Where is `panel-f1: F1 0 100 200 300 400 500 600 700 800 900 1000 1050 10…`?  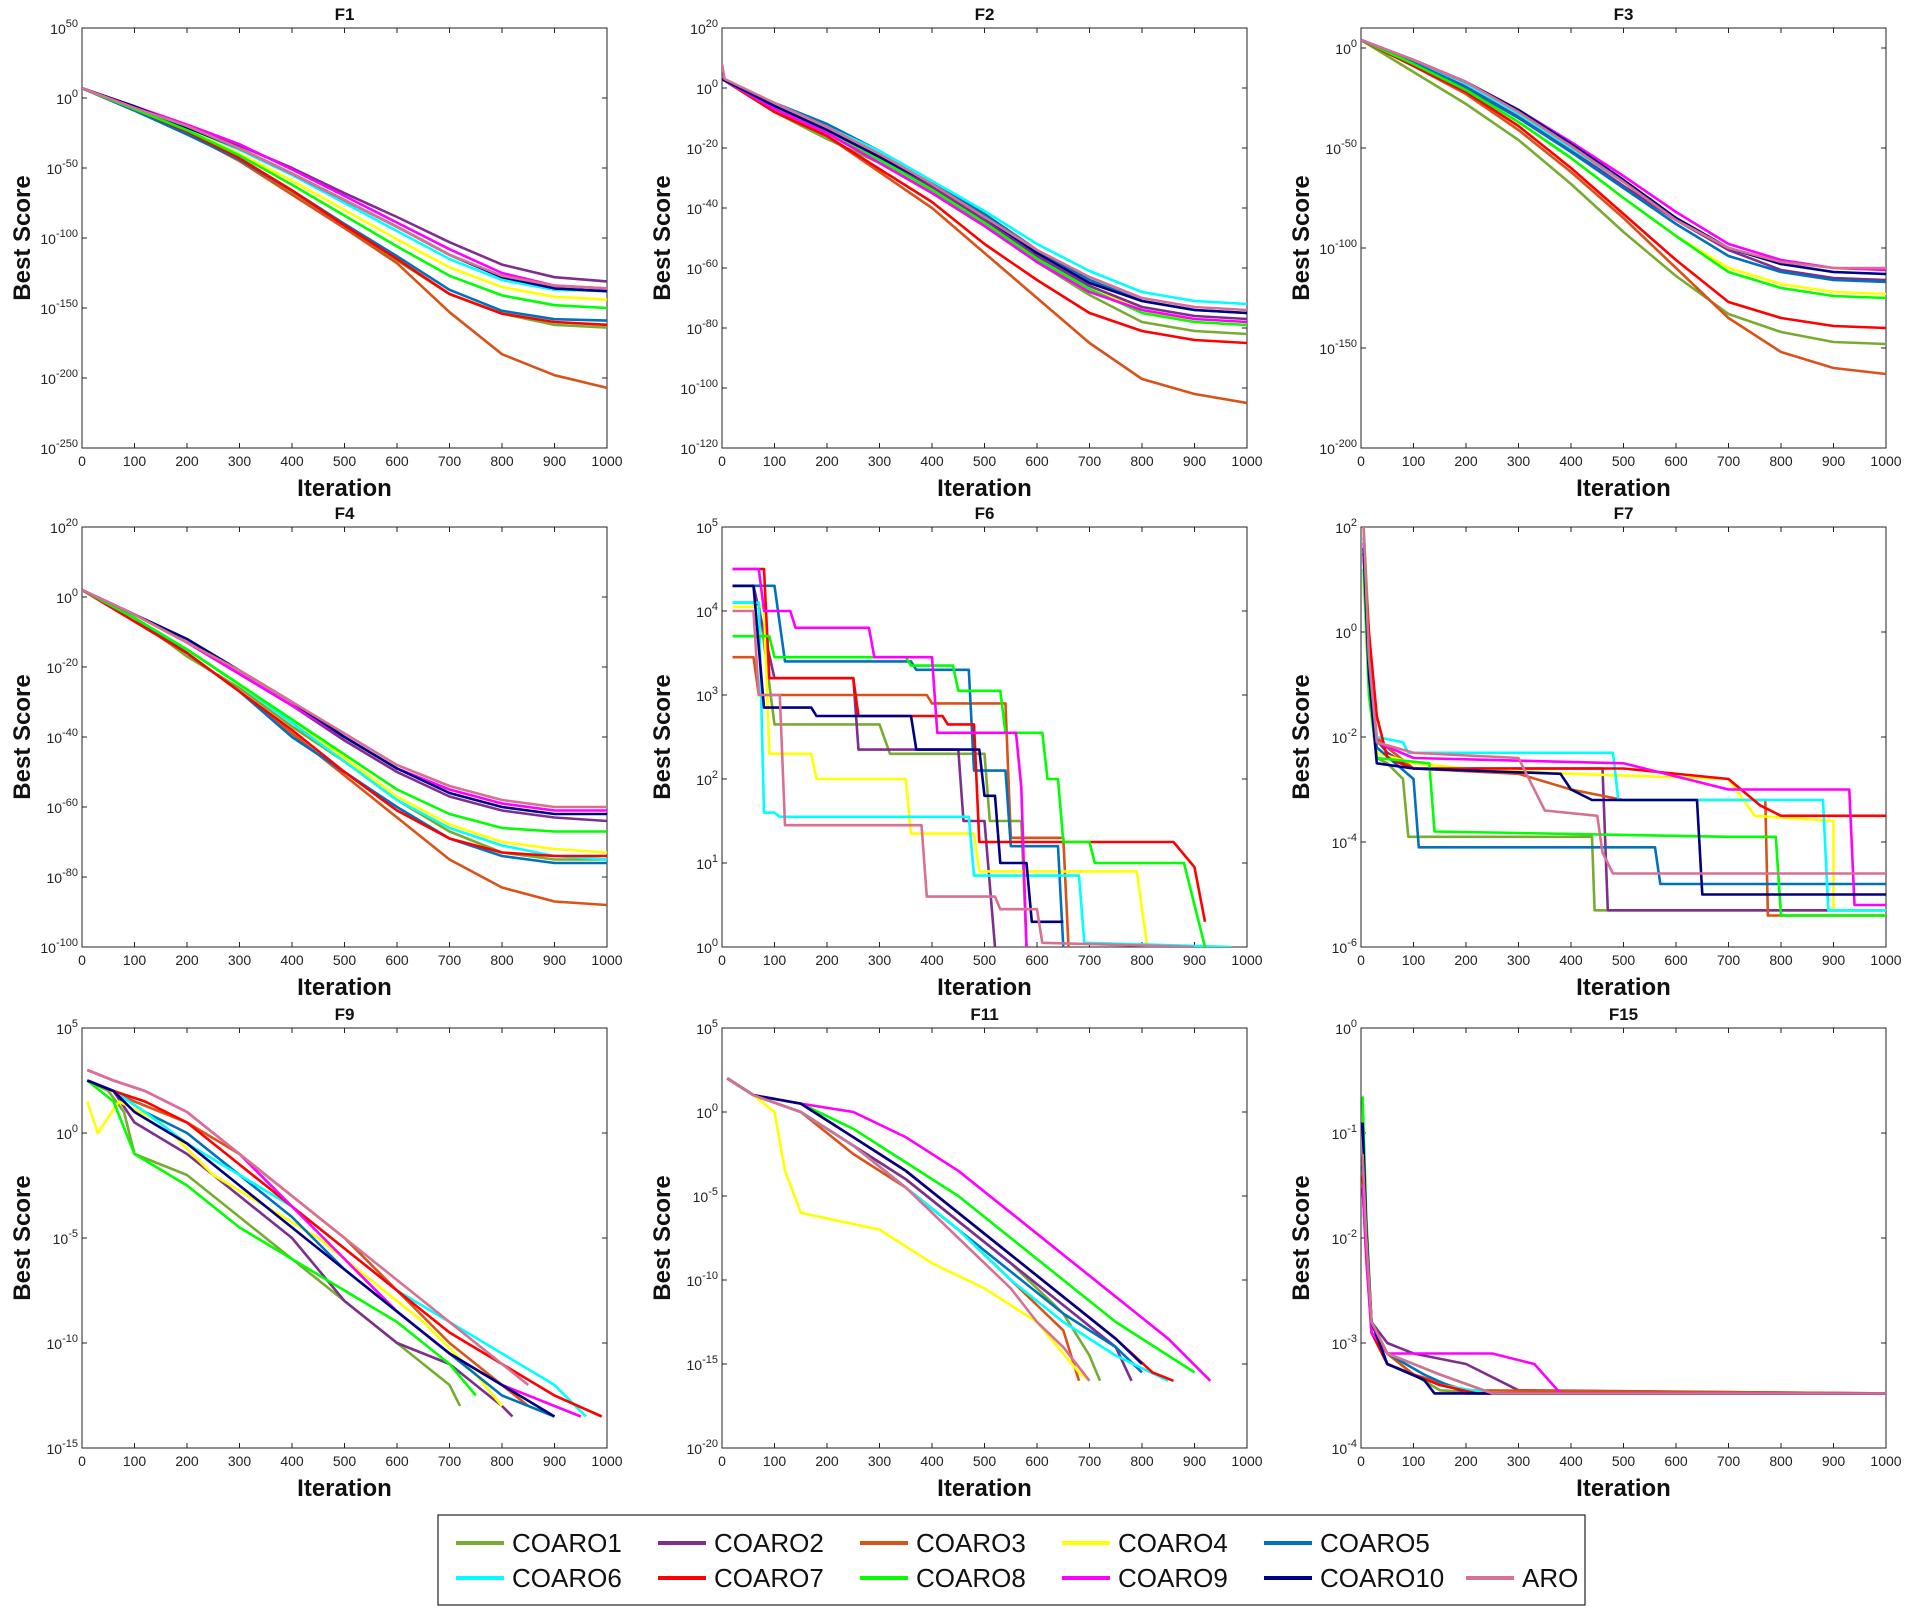 panel-f1: F1 0 100 200 300 400 500 600 700 800 900 1000 1050 10… is located at coordinates (316, 253).